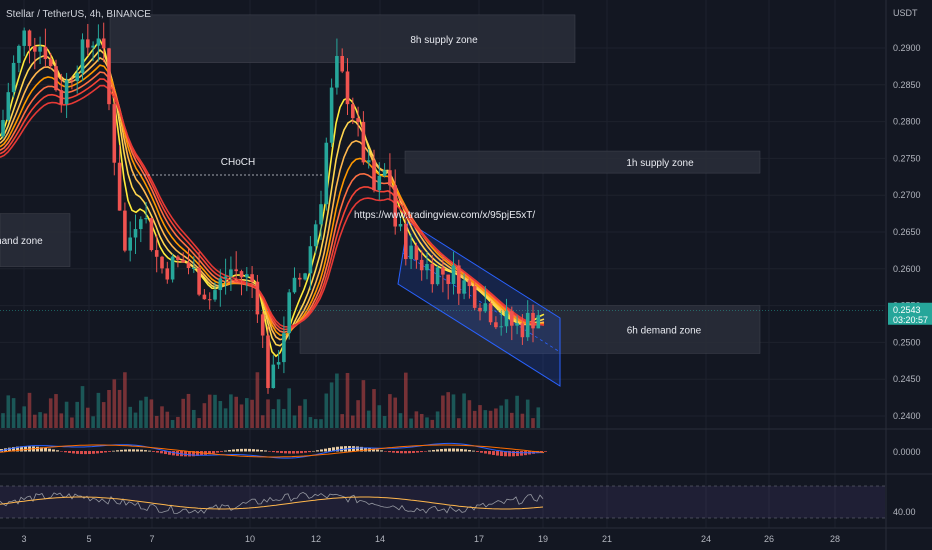  What do you see at coordinates (479, 539) in the screenshot?
I see `date-tick-label: 17` at bounding box center [479, 539].